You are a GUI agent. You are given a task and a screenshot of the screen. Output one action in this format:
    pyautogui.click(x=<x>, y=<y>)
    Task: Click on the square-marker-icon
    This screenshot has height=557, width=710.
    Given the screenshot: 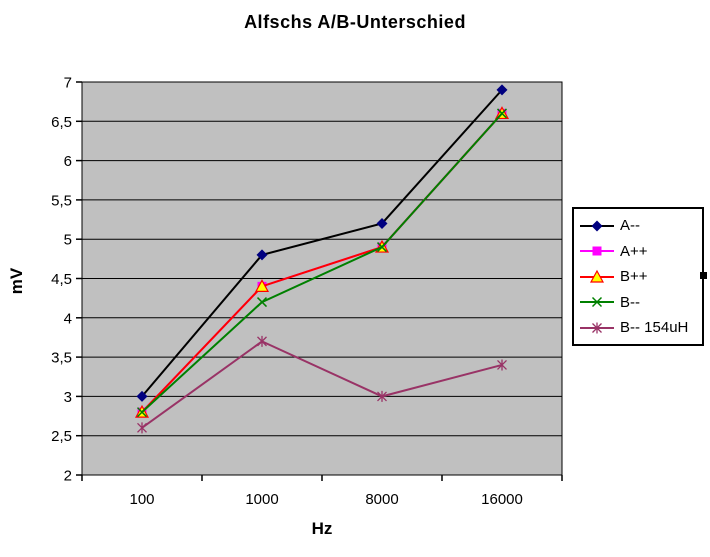 What is the action you would take?
    pyautogui.click(x=597, y=251)
    